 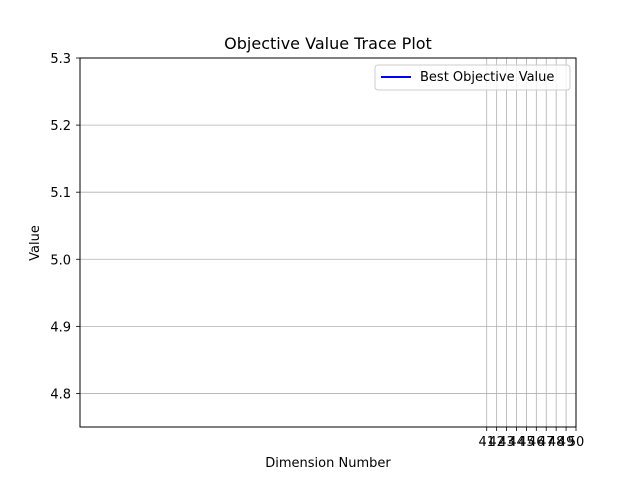 I want to click on x-tick-label: 43, so click(x=506, y=442).